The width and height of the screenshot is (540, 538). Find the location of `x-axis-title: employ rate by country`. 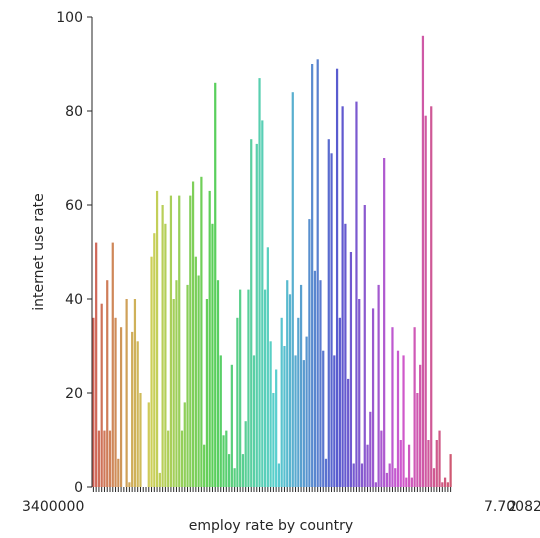

x-axis-title: employ rate by country is located at coordinates (271, 526).